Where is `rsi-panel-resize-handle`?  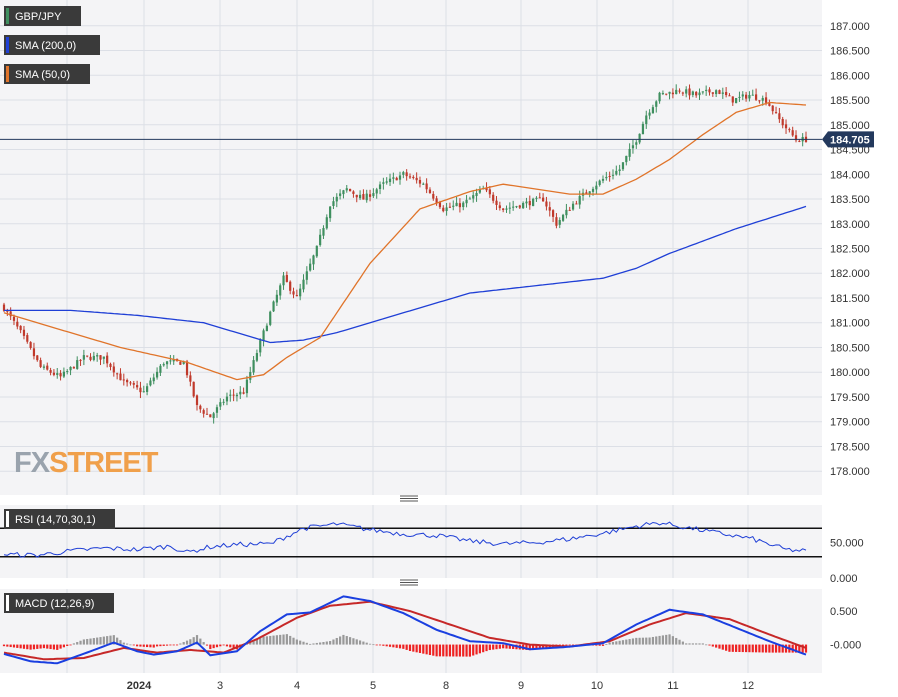 rsi-panel-resize-handle is located at coordinates (409, 498).